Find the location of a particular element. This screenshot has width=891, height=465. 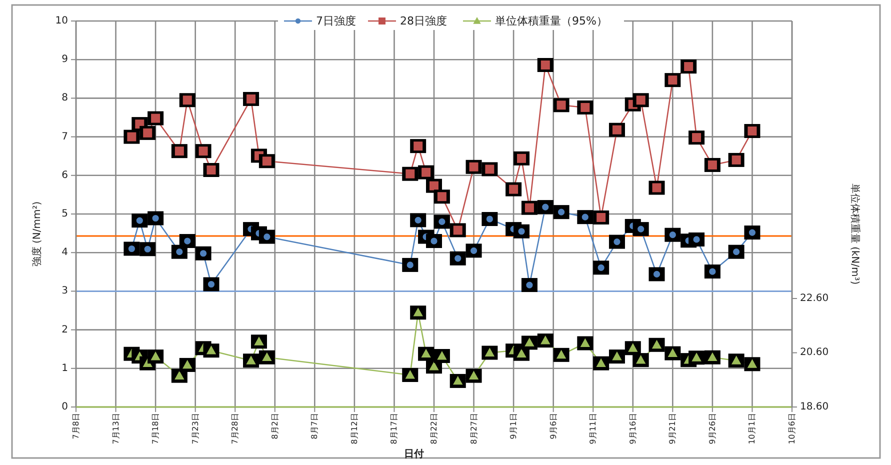

y-tick-label: 8 is located at coordinates (65, 98).